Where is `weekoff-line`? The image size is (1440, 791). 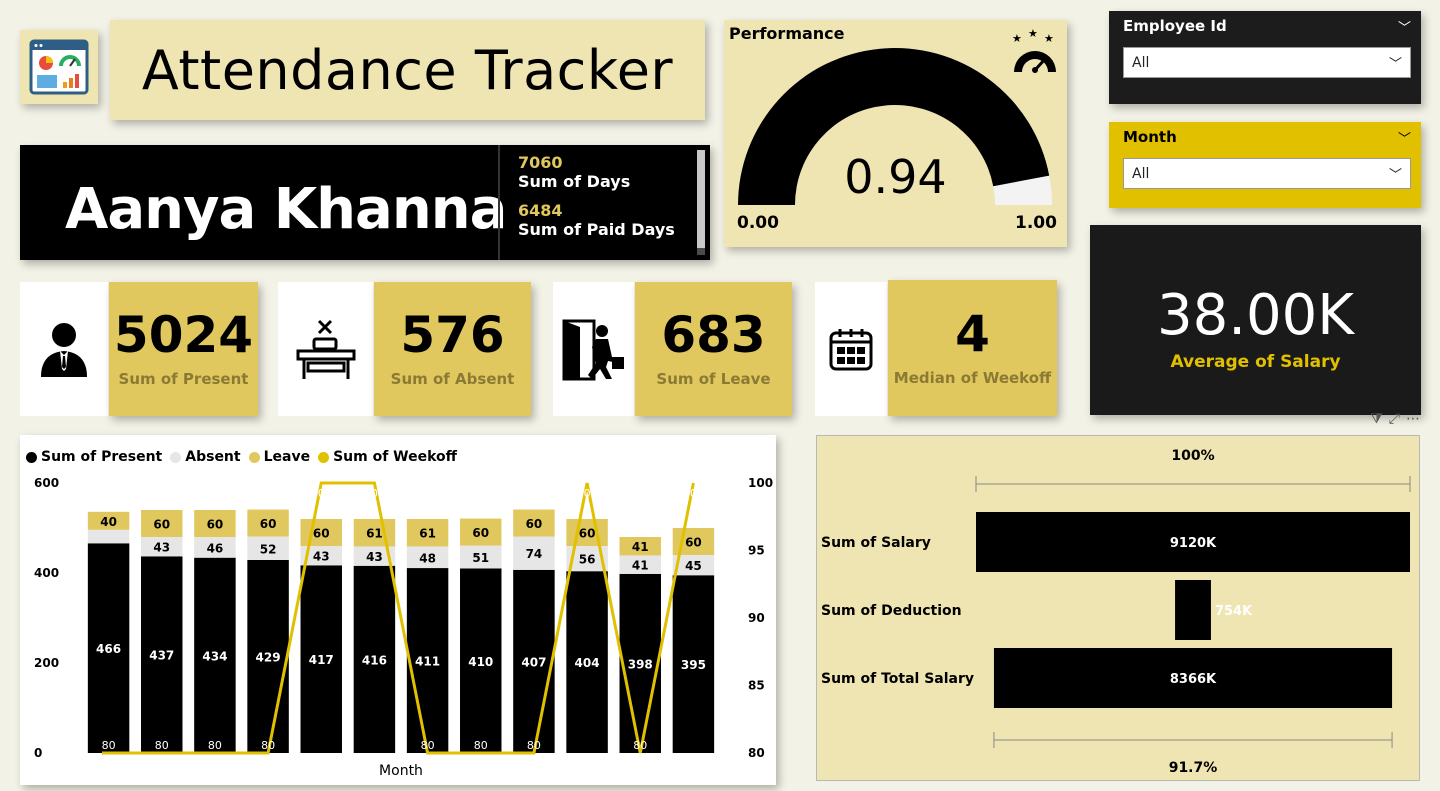 weekoff-line is located at coordinates (398, 618).